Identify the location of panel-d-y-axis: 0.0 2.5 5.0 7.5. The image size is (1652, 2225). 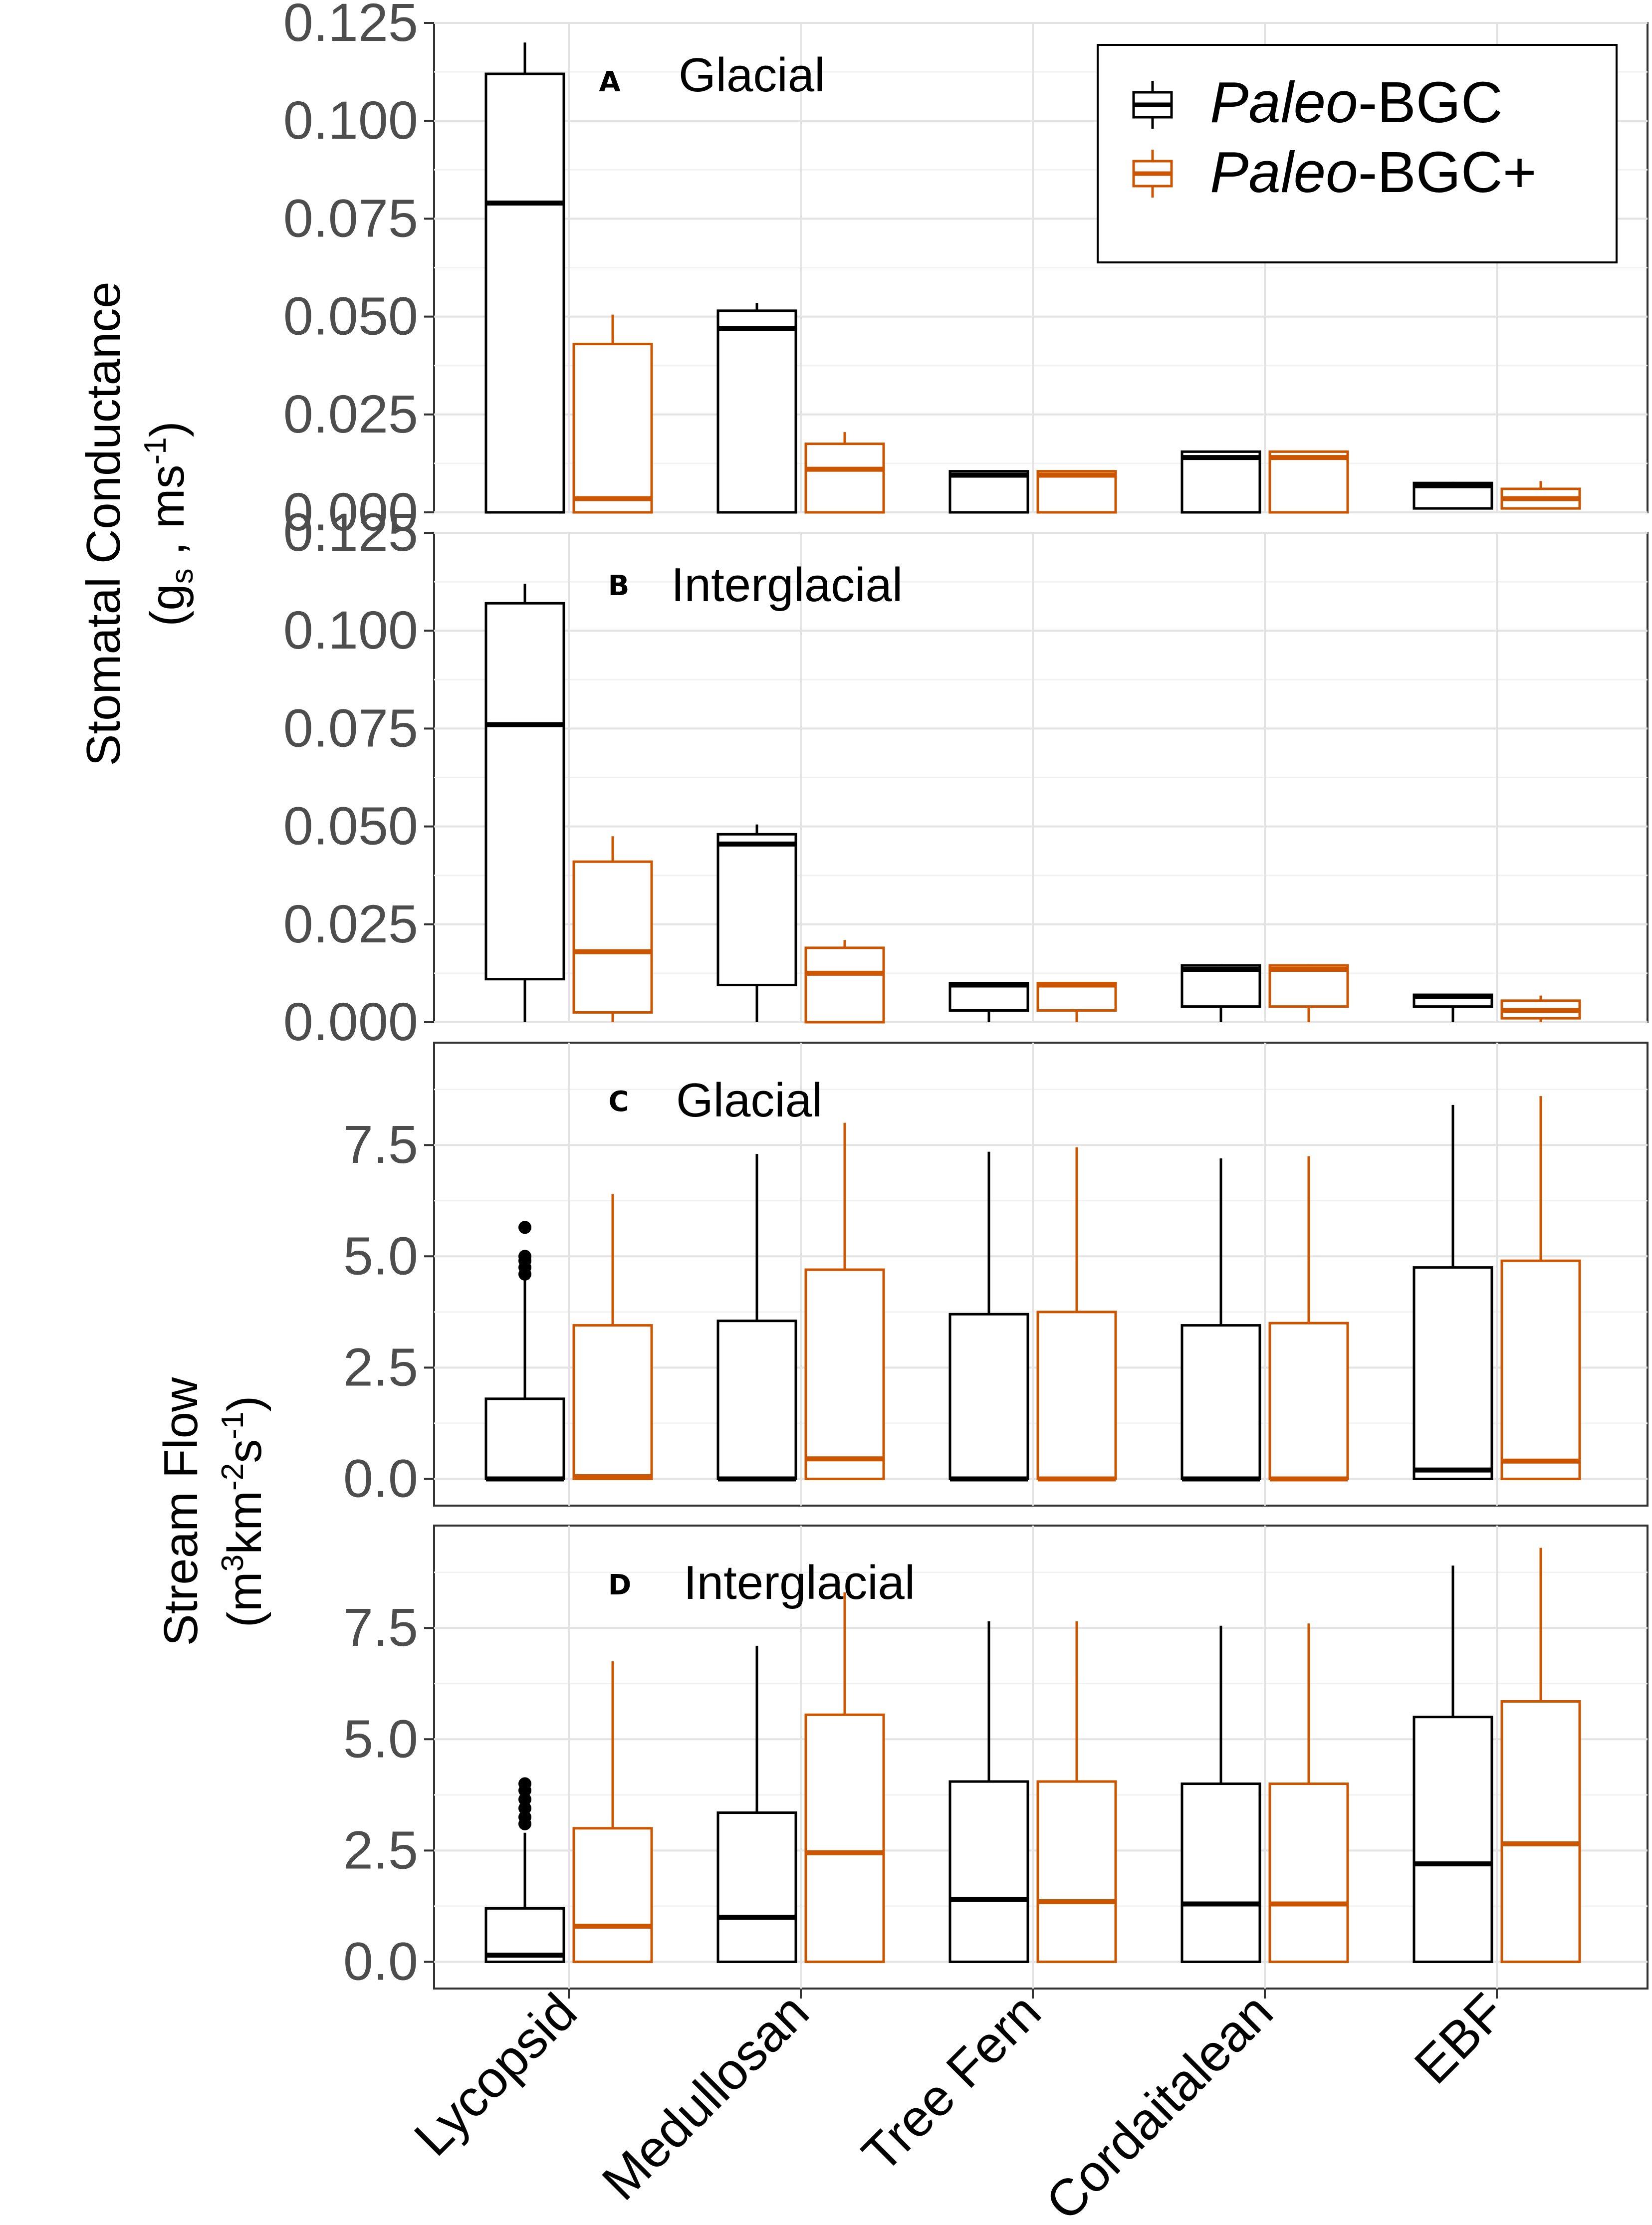
(921, 1798).